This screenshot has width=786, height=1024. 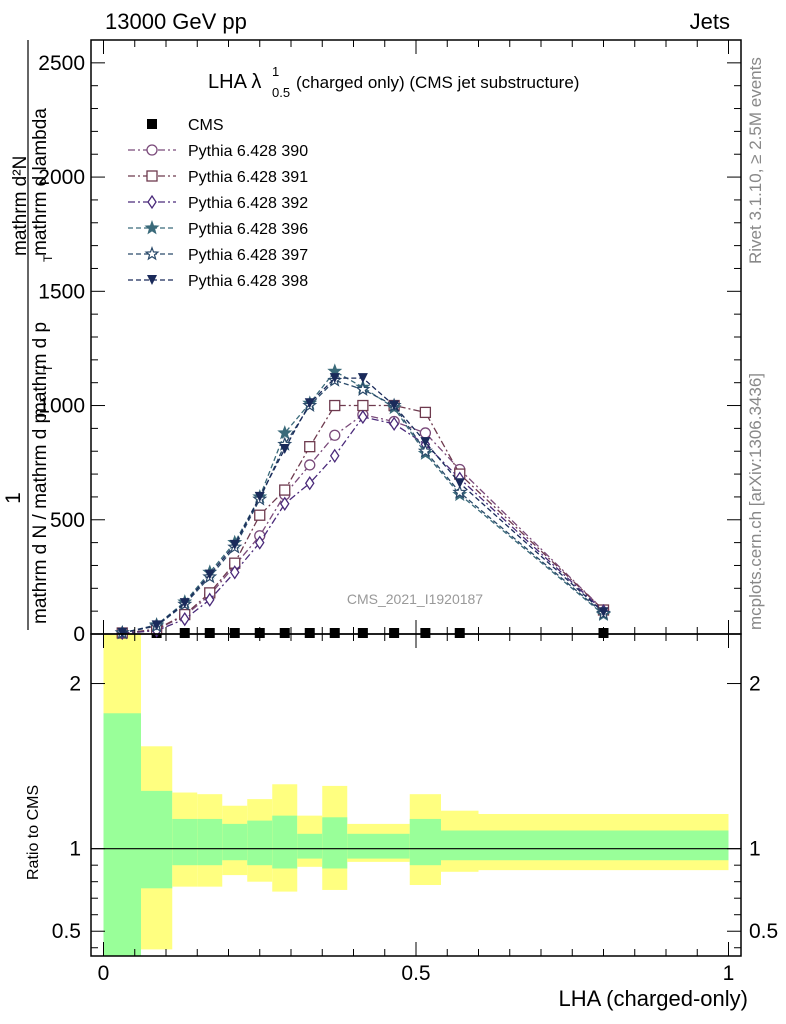 I want to click on ratio-ytick-label-right: 1, so click(x=755, y=849).